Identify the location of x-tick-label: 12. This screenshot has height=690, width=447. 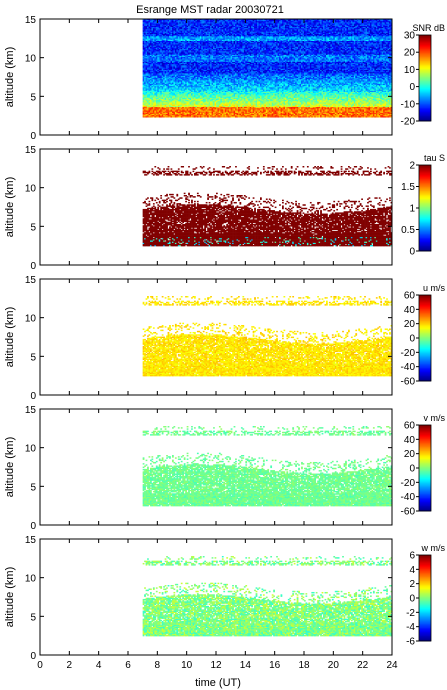
(216, 665).